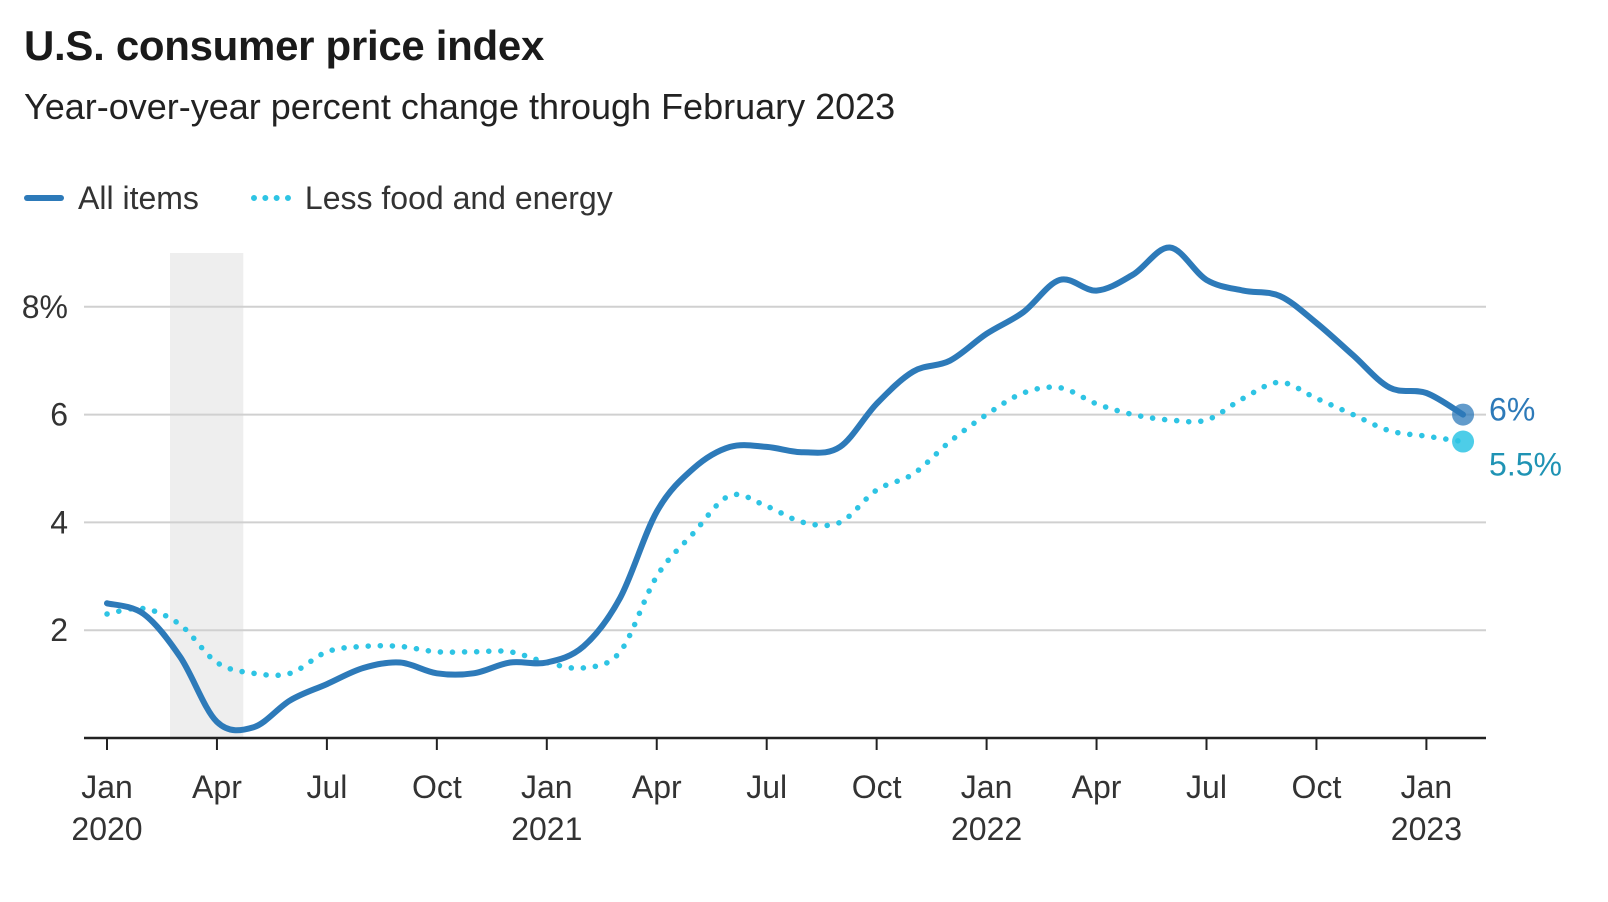 Image resolution: width=1608 pixels, height=902 pixels. I want to click on x-tick-year-label: 2023, so click(1426, 829).